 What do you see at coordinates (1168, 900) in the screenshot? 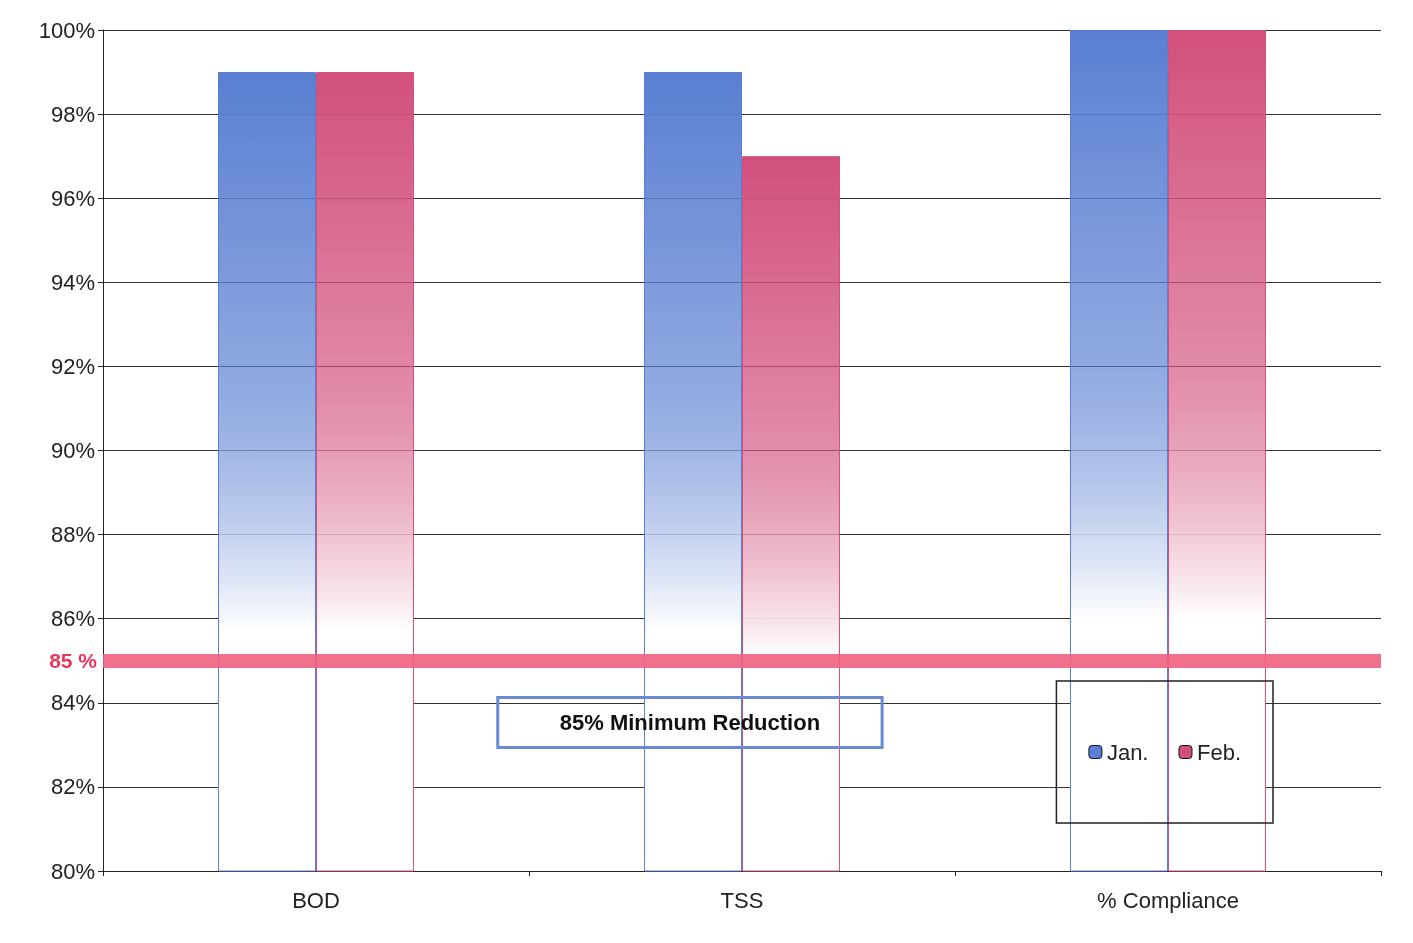
I see `x-tick-label: % Compliance` at bounding box center [1168, 900].